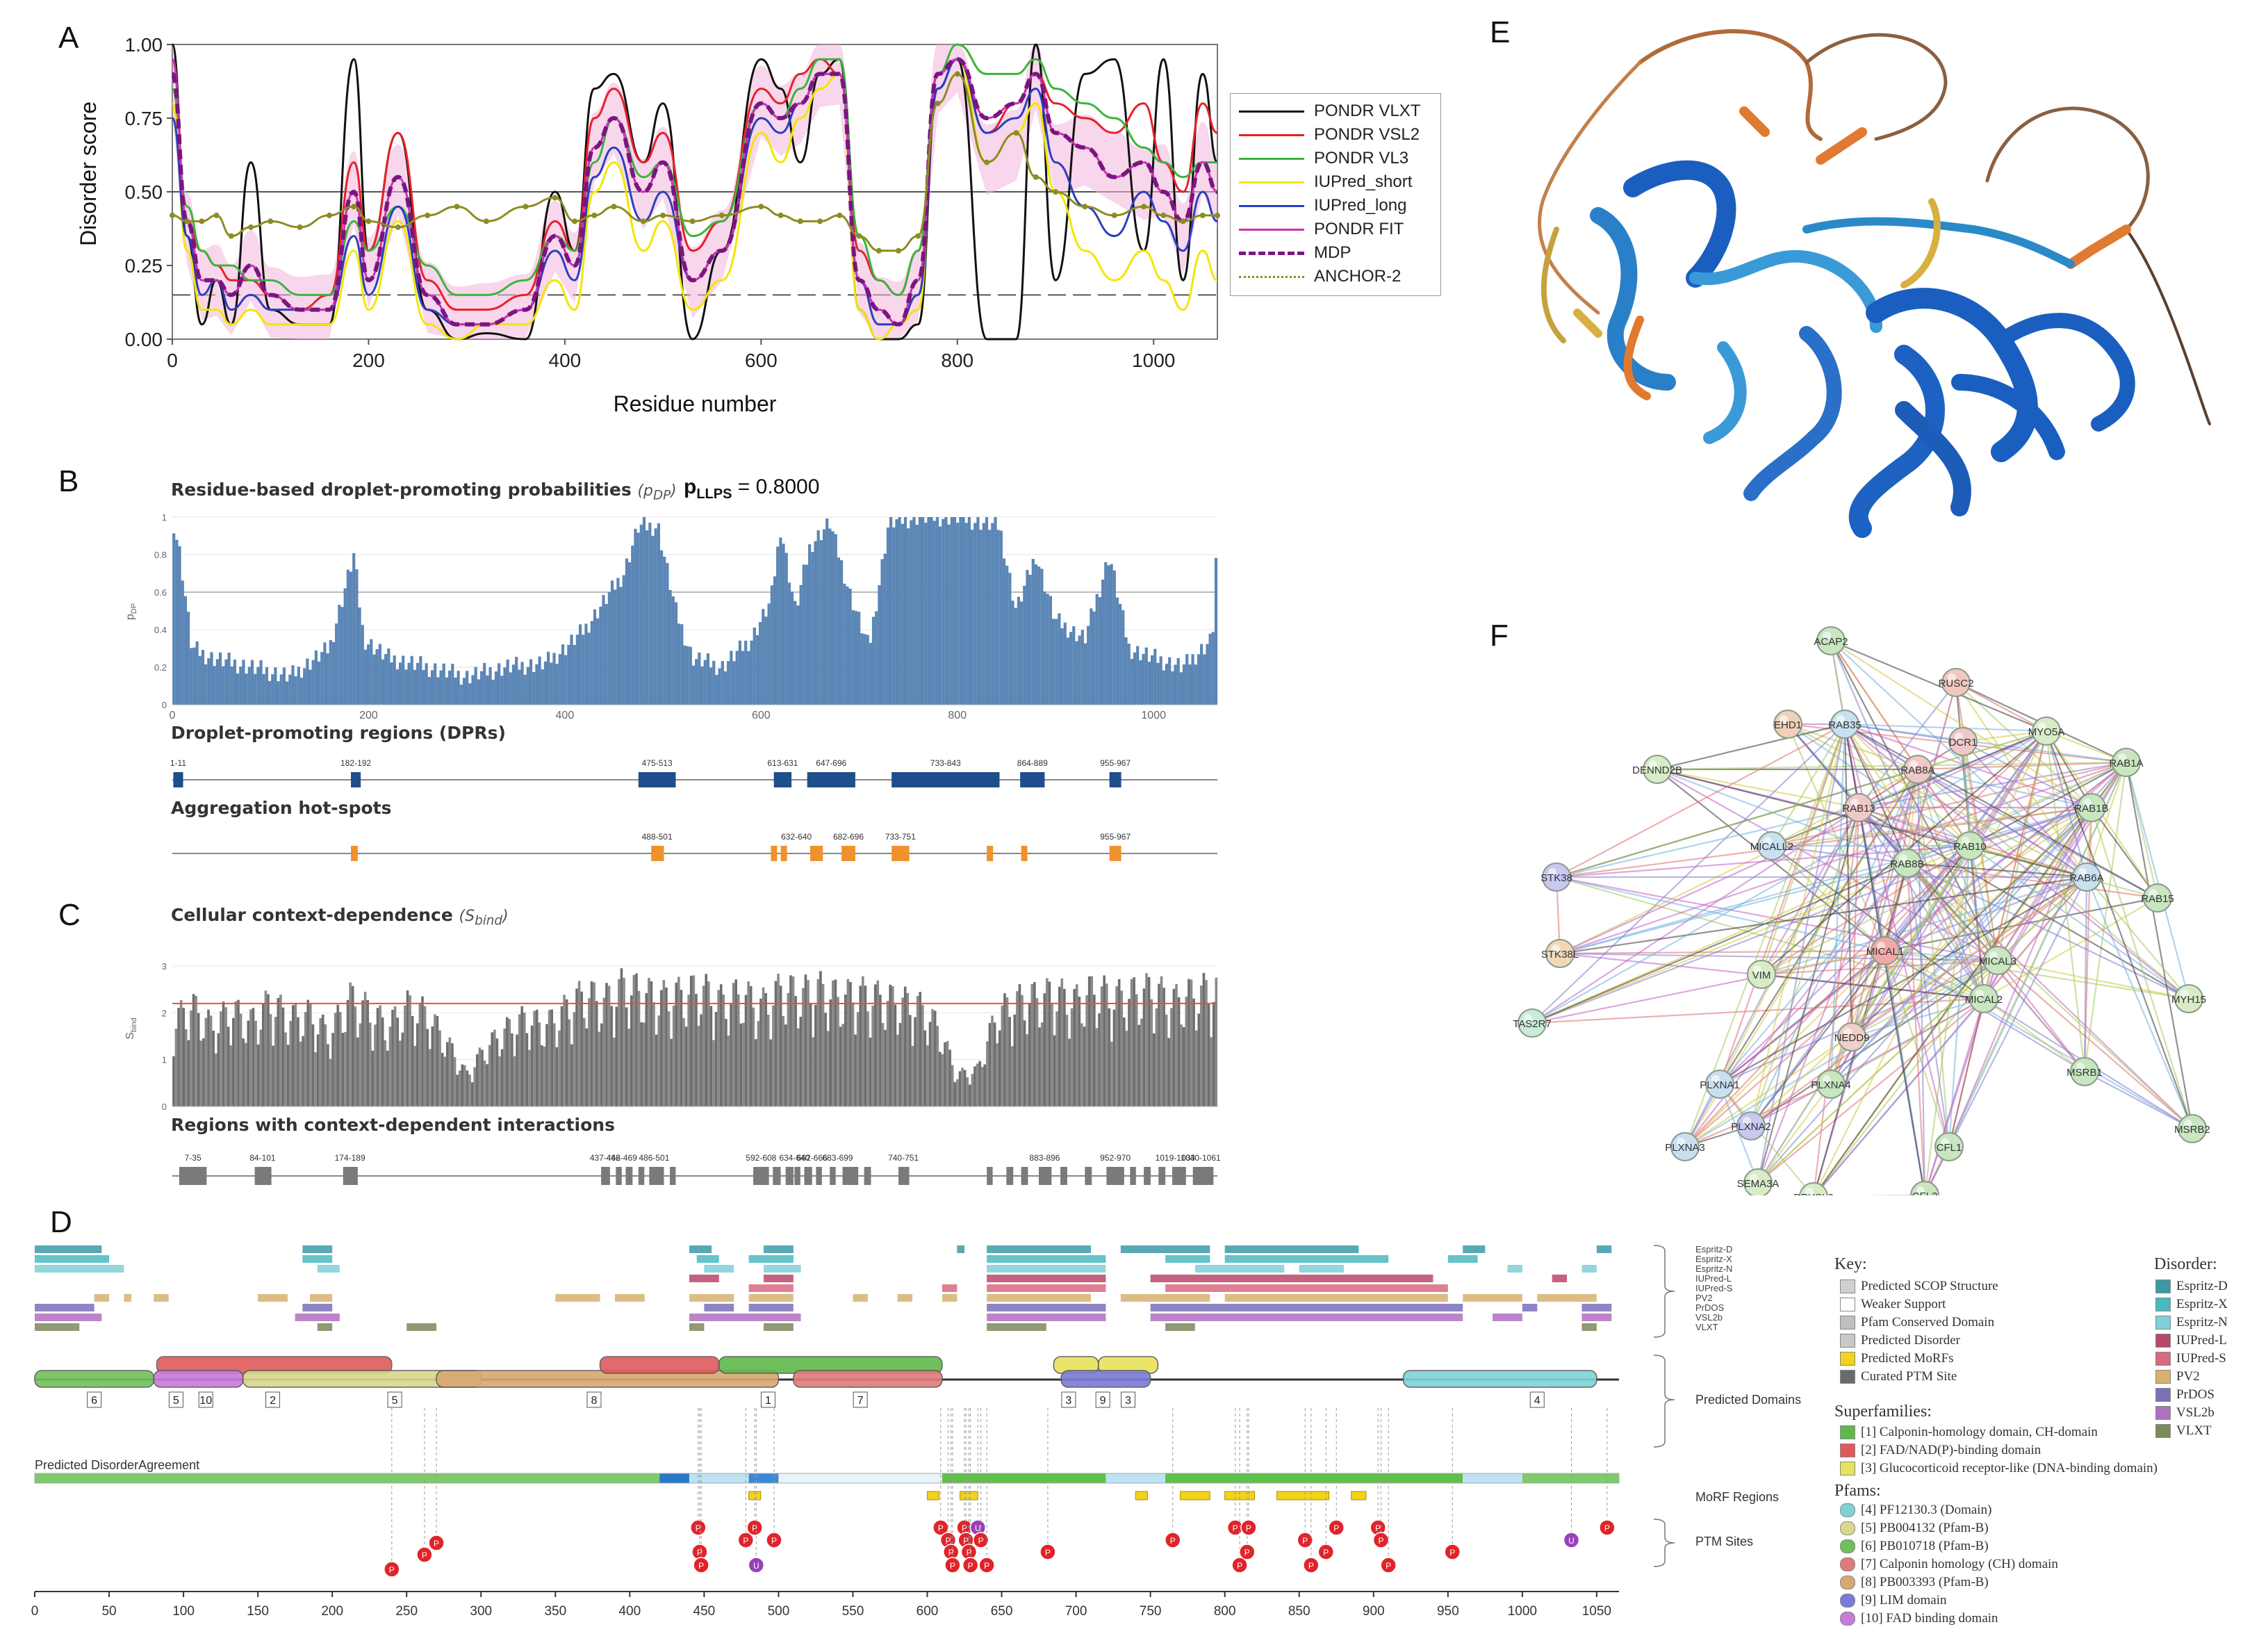 This screenshot has height=1652, width=2268. What do you see at coordinates (629, 1611) in the screenshot?
I see `x-tick-label: 400` at bounding box center [629, 1611].